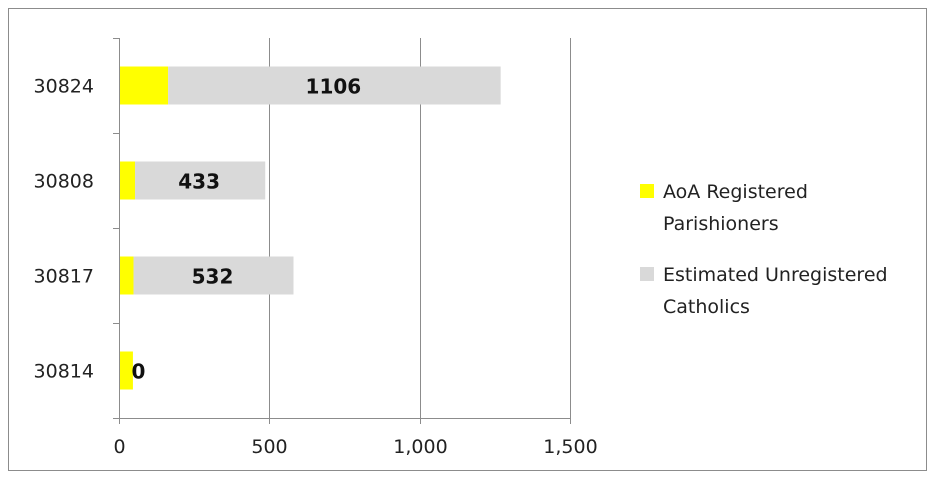 The width and height of the screenshot is (935, 481). What do you see at coordinates (570, 447) in the screenshot?
I see `x-tick-label: 1,500` at bounding box center [570, 447].